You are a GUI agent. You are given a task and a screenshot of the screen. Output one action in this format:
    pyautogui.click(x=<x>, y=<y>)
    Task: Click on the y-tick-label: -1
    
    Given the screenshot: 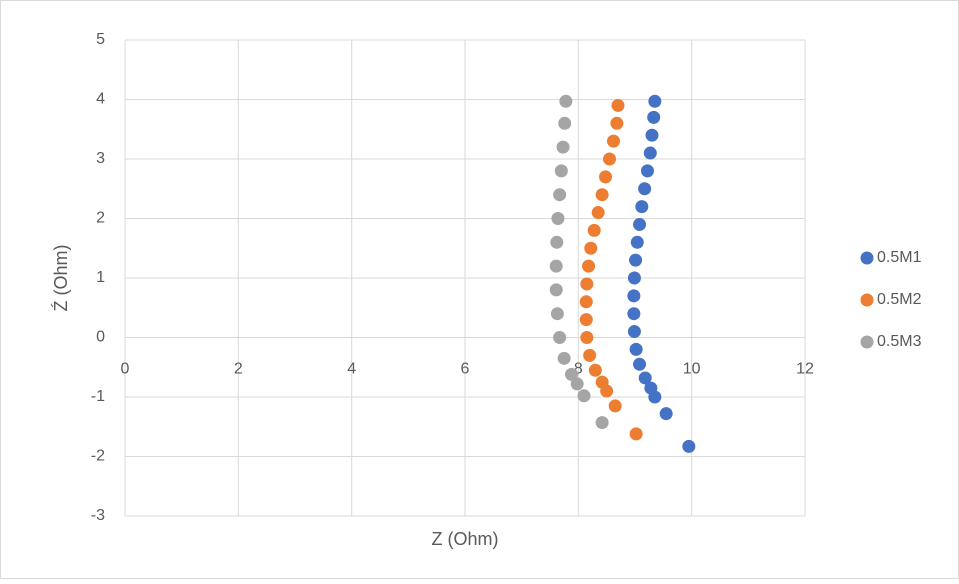 What is the action you would take?
    pyautogui.click(x=98, y=396)
    